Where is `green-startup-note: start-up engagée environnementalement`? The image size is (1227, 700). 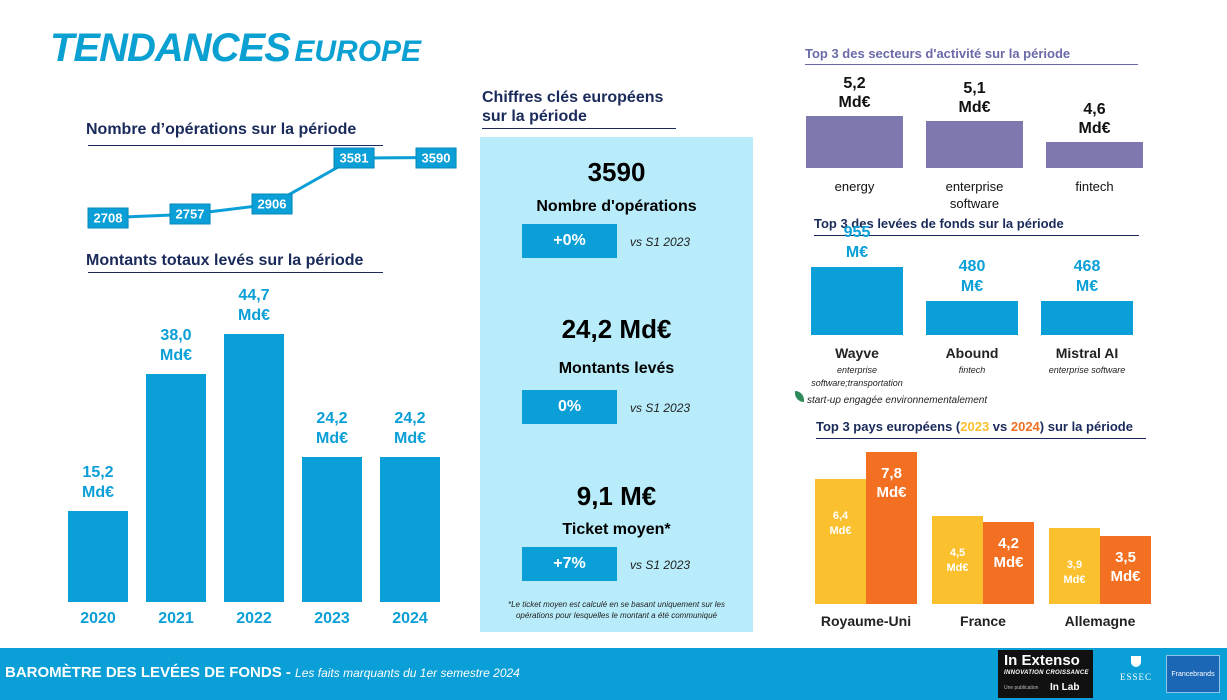
green-startup-note: start-up engagée environnementalement is located at coordinates (897, 400).